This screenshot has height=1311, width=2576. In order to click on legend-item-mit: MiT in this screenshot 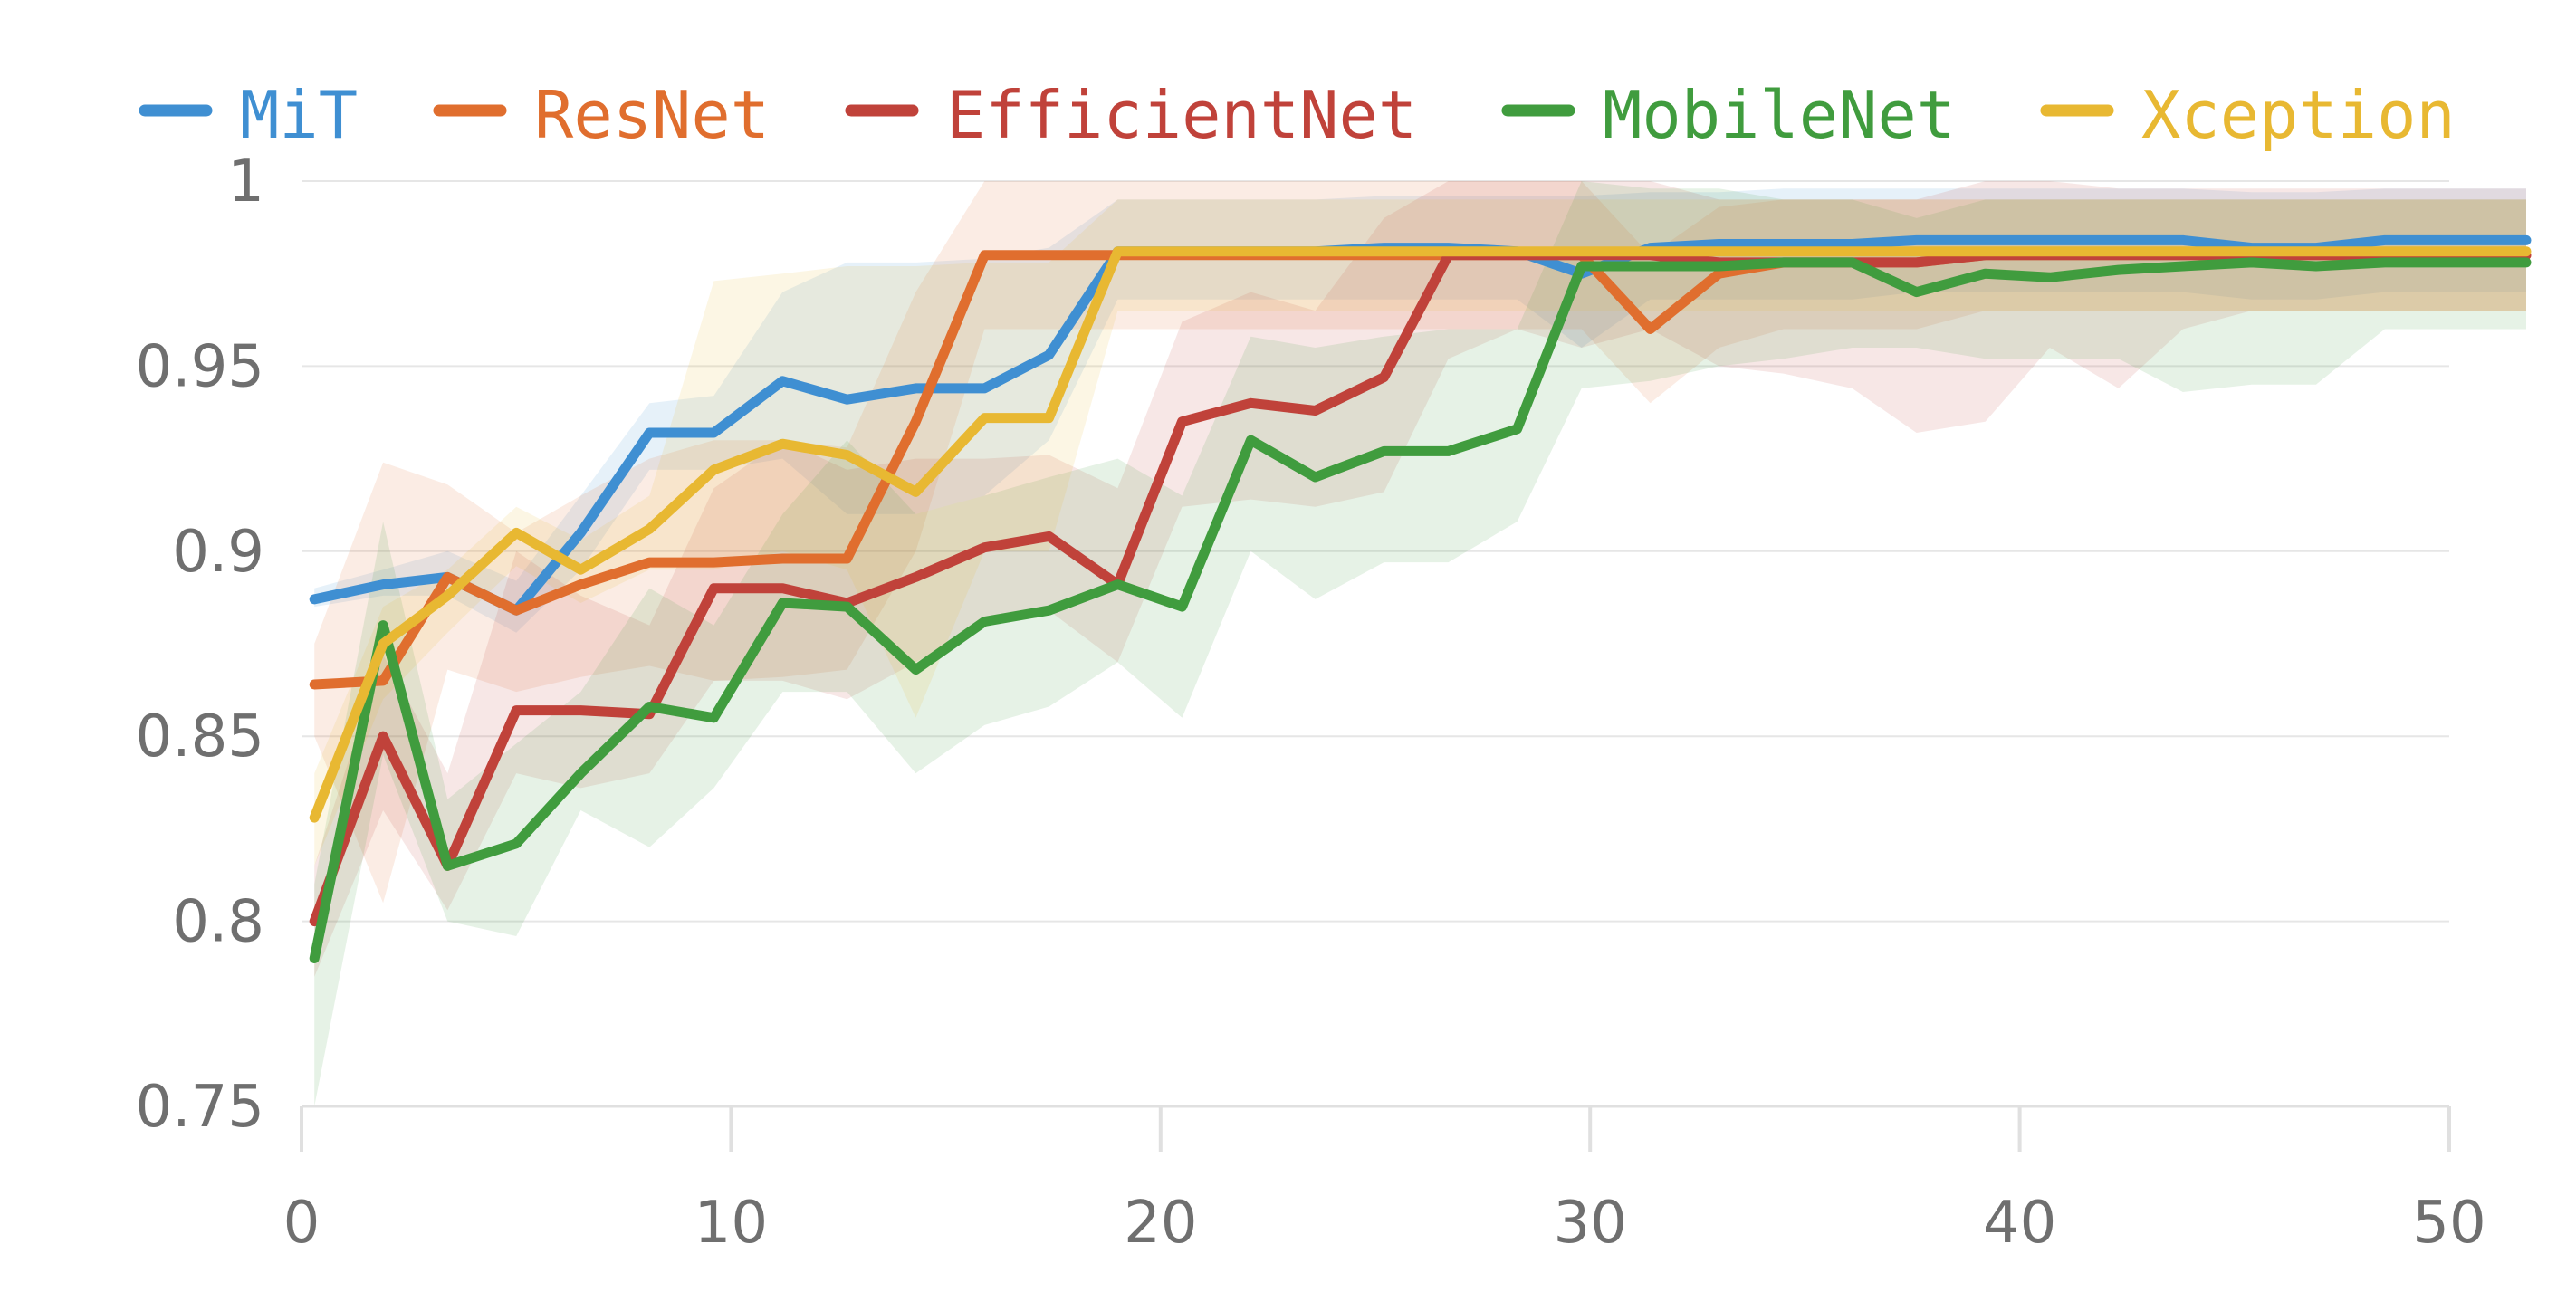, I will do `click(248, 115)`.